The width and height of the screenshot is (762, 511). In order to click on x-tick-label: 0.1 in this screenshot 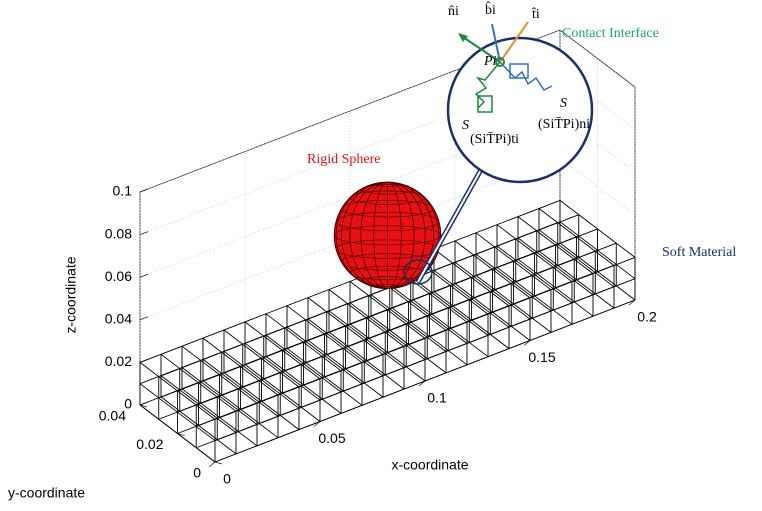, I will do `click(437, 398)`.